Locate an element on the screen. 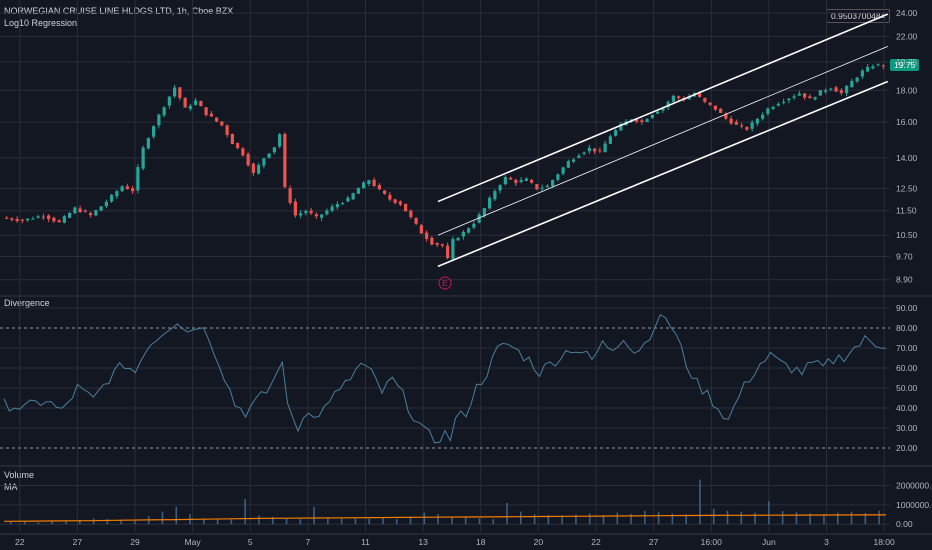  y-tick-label: 2000000.00 is located at coordinates (914, 486).